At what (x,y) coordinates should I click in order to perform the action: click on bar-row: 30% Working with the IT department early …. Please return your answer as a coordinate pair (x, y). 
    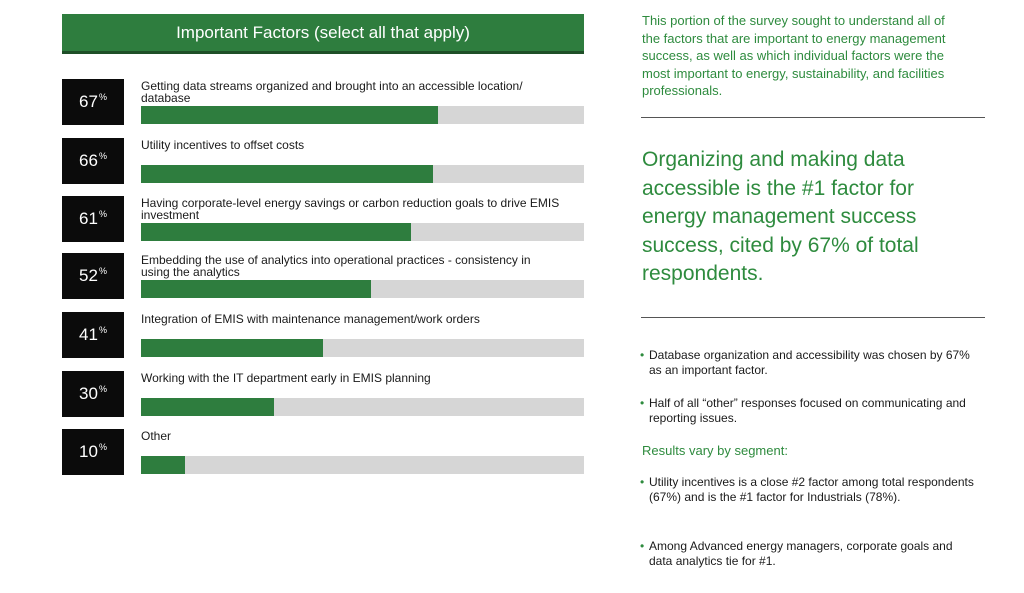
    Looking at the image, I should click on (323, 395).